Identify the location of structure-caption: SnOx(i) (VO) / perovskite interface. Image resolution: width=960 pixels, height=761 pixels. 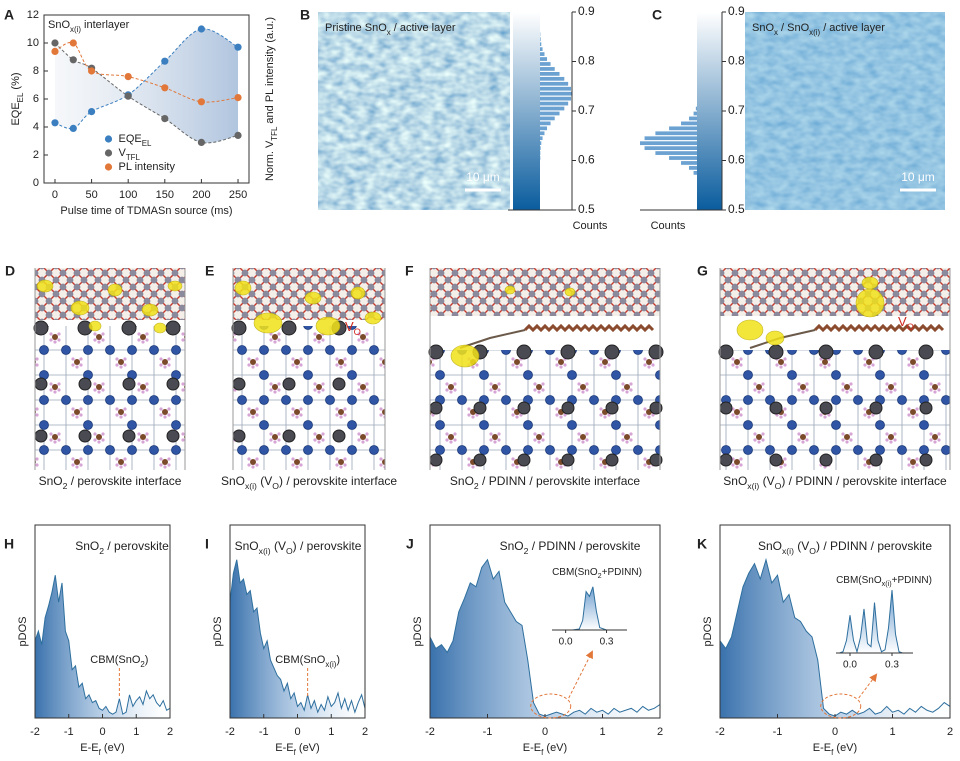
(309, 482).